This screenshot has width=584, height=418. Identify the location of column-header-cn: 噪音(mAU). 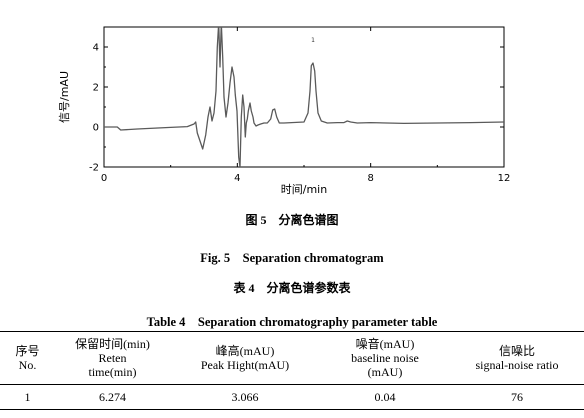
(385, 344).